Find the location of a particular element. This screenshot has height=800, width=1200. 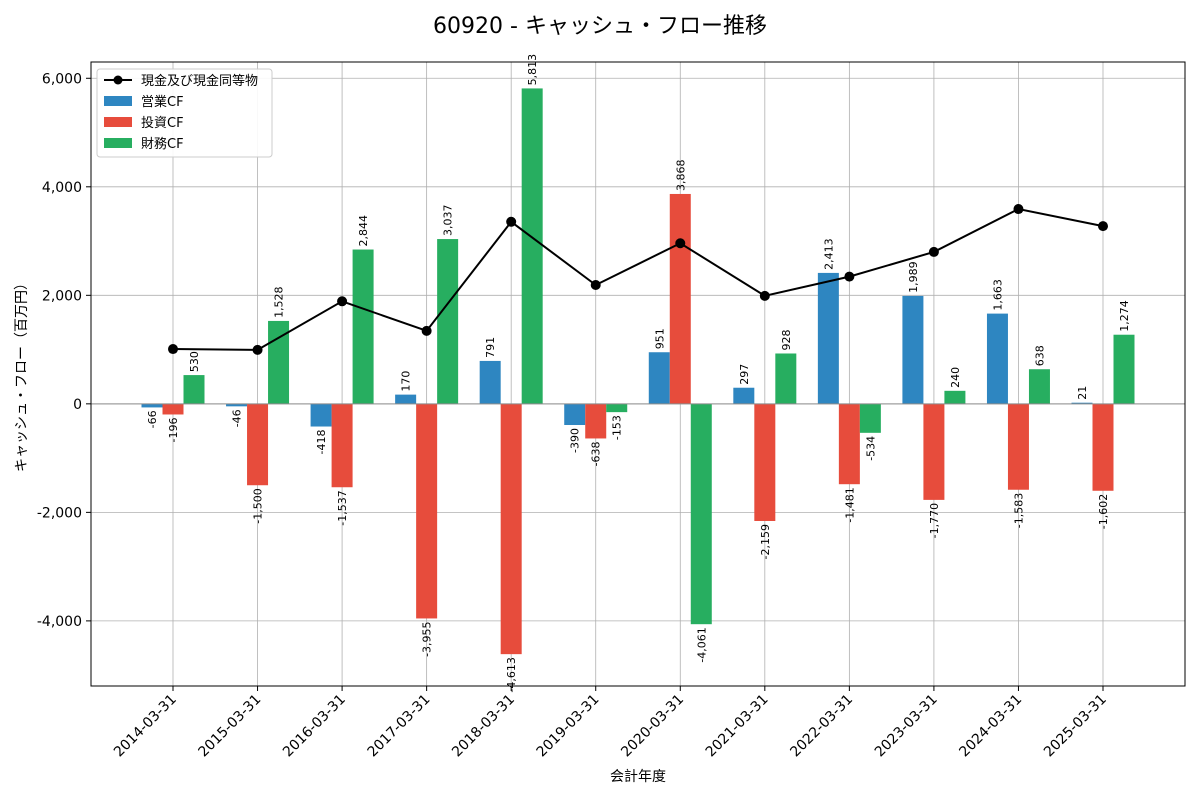

bar-data-label: -1,583 is located at coordinates (1018, 510).